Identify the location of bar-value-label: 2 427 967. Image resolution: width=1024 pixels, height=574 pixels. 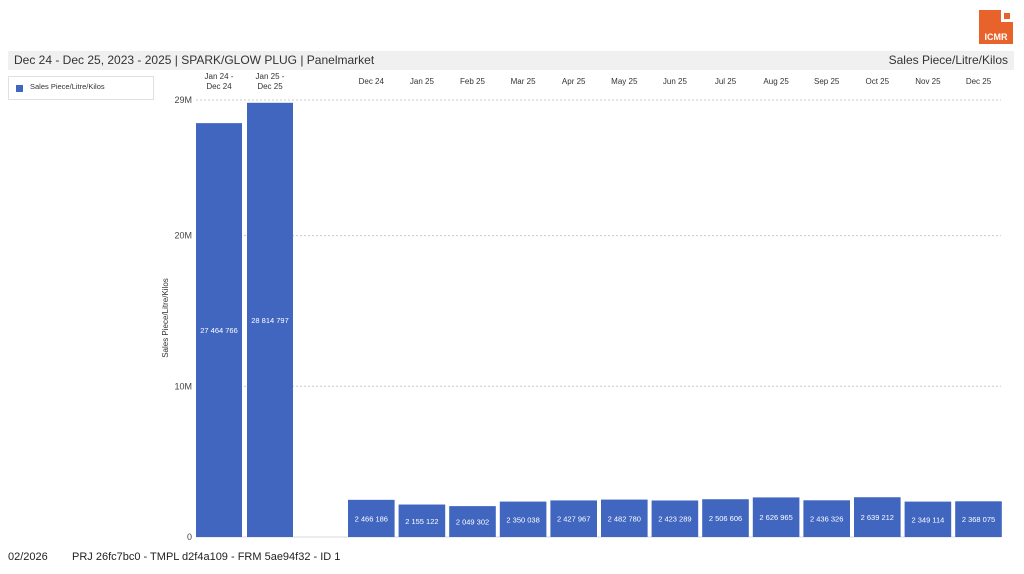
(573, 519).